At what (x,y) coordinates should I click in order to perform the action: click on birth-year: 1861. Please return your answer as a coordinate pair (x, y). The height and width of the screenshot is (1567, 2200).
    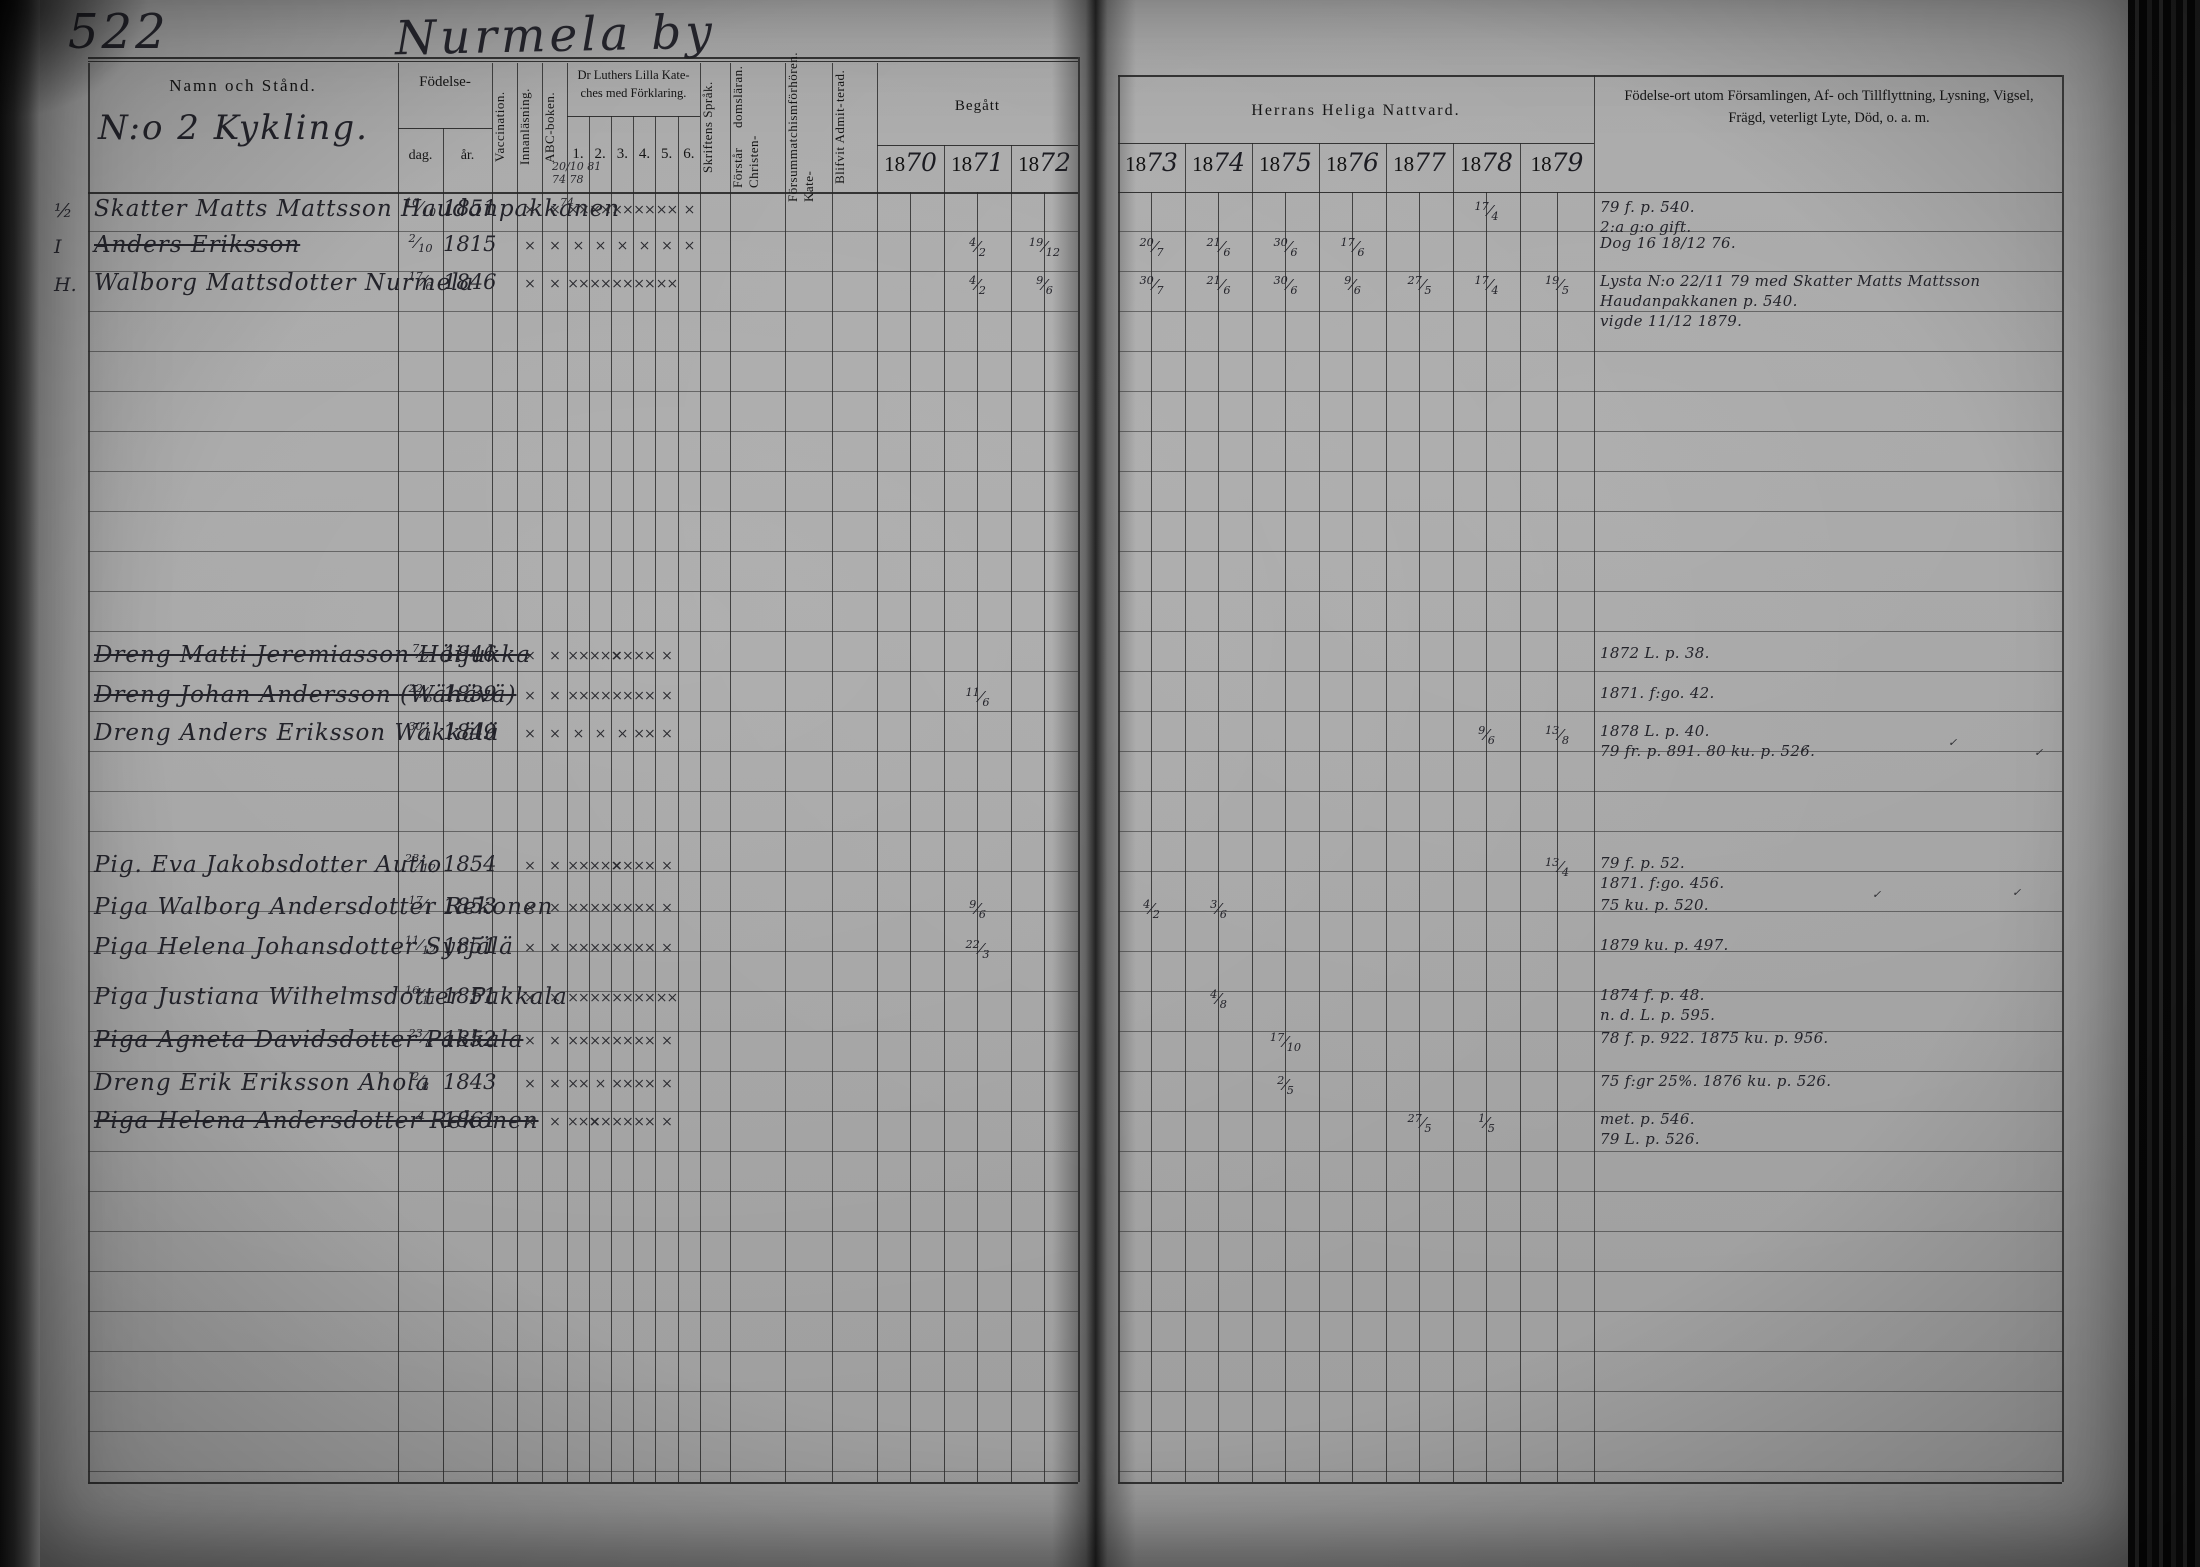
    Looking at the image, I should click on (470, 1120).